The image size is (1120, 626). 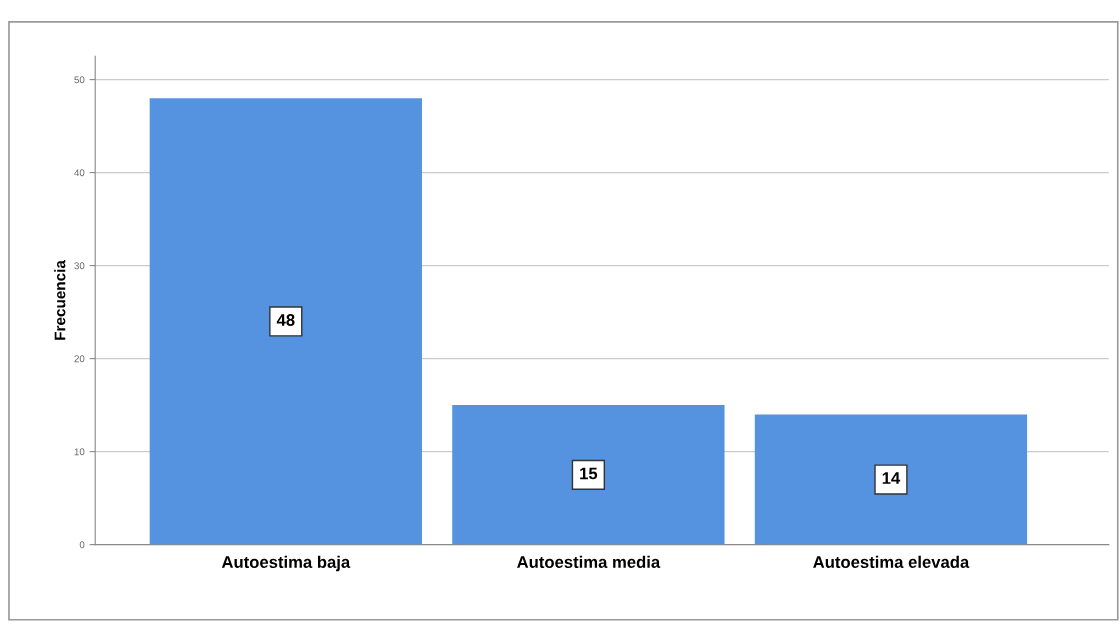 I want to click on data-label: 14, so click(x=891, y=478).